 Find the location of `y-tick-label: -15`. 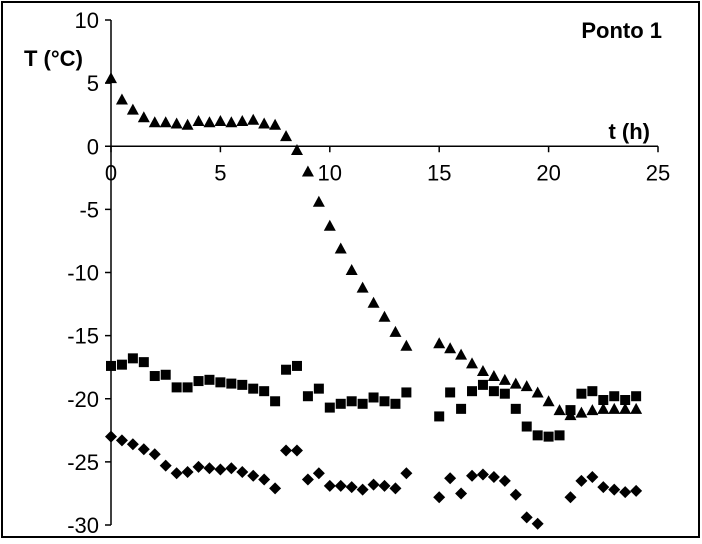

y-tick-label: -15 is located at coordinates (83, 336).